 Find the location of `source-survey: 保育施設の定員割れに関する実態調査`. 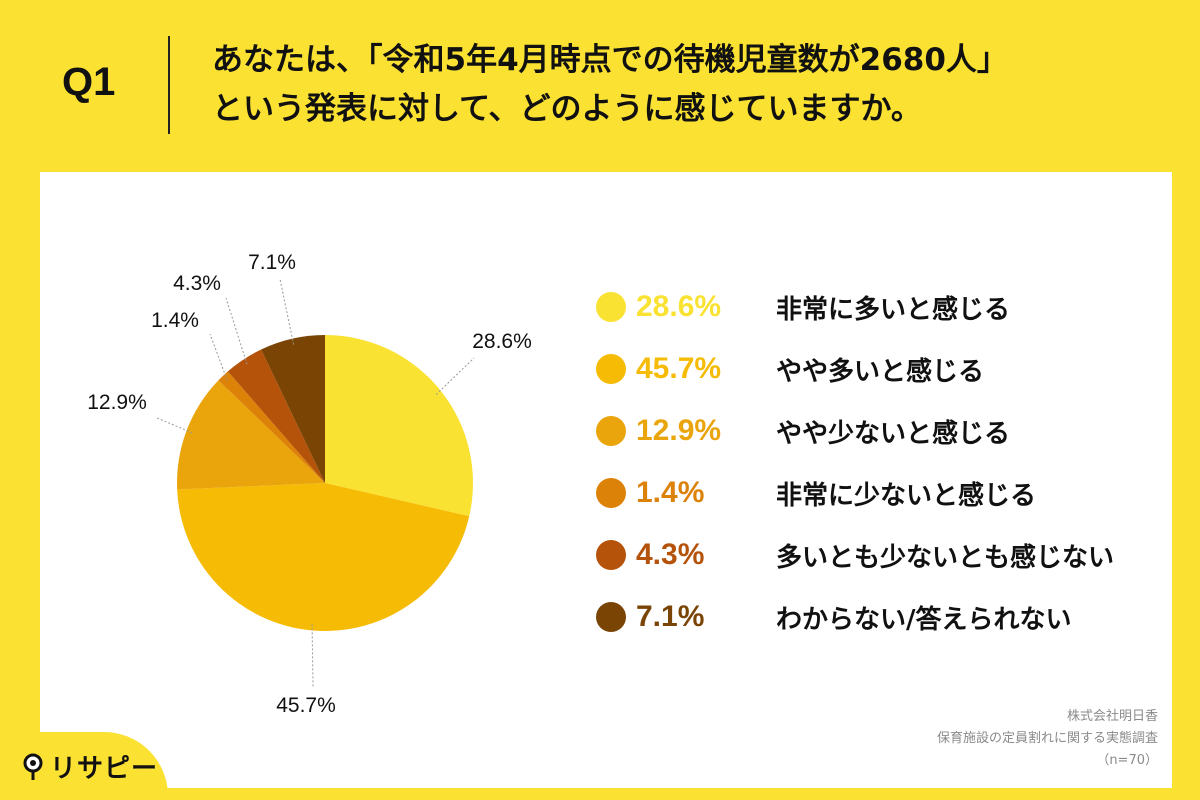

source-survey: 保育施設の定員割れに関する実態調査 is located at coordinates (1047, 738).